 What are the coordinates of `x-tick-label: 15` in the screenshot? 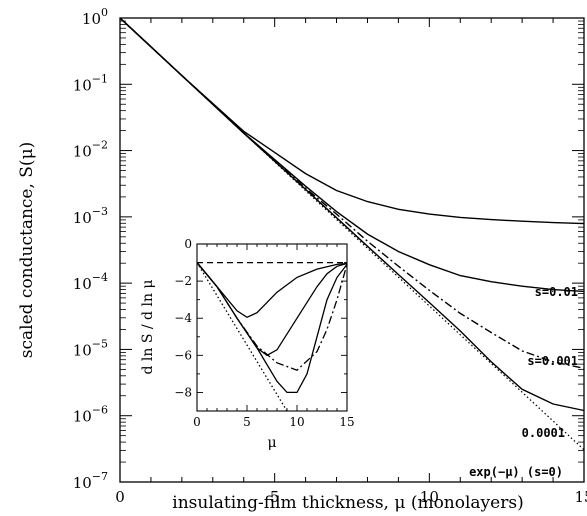 It's located at (580, 497).